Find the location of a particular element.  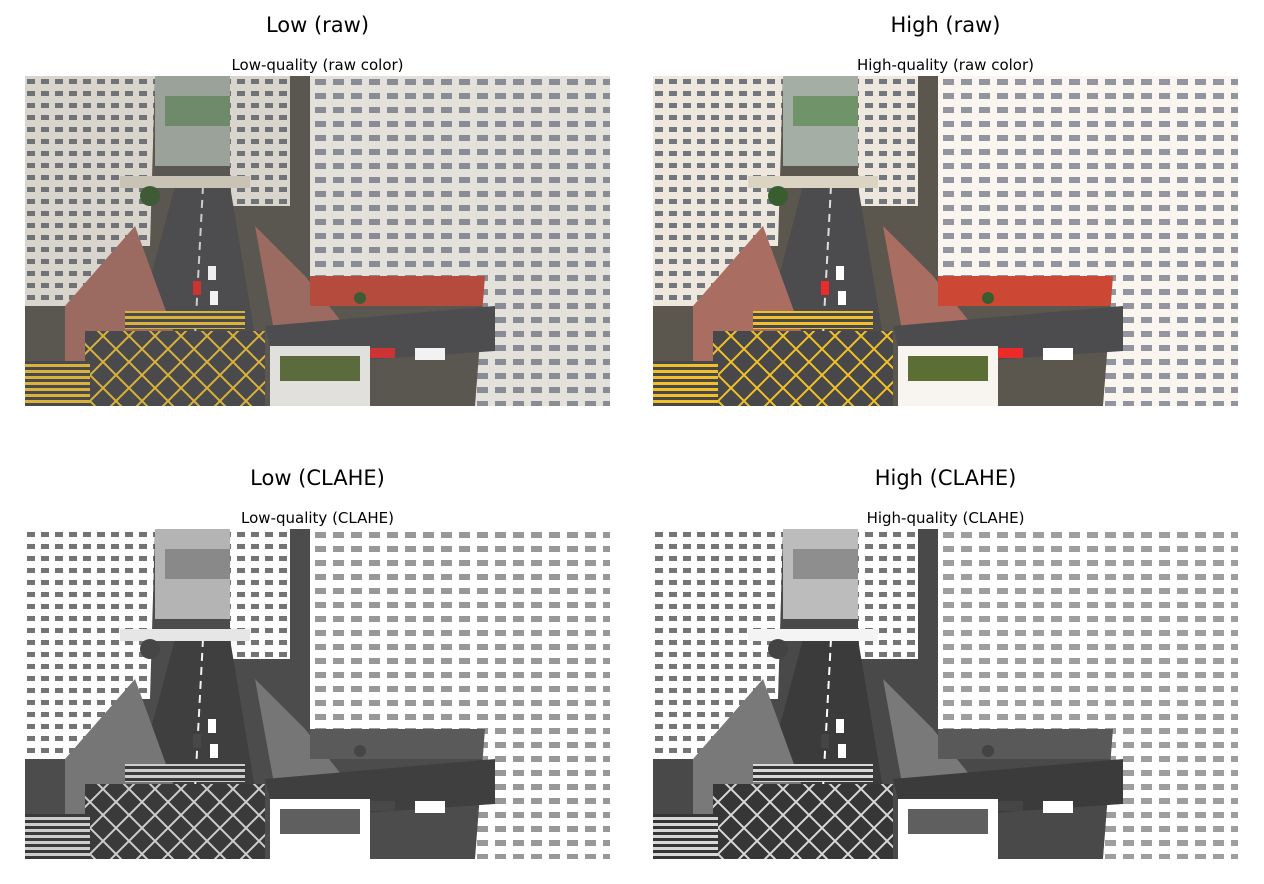

panel-subtitle: High-quality (CLAHE) is located at coordinates (945, 518).